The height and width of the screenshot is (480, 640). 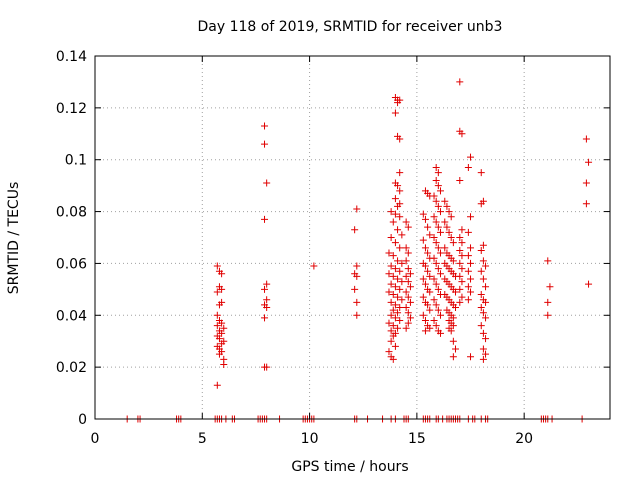 I want to click on y-tick-label: 0.14, so click(x=71, y=57).